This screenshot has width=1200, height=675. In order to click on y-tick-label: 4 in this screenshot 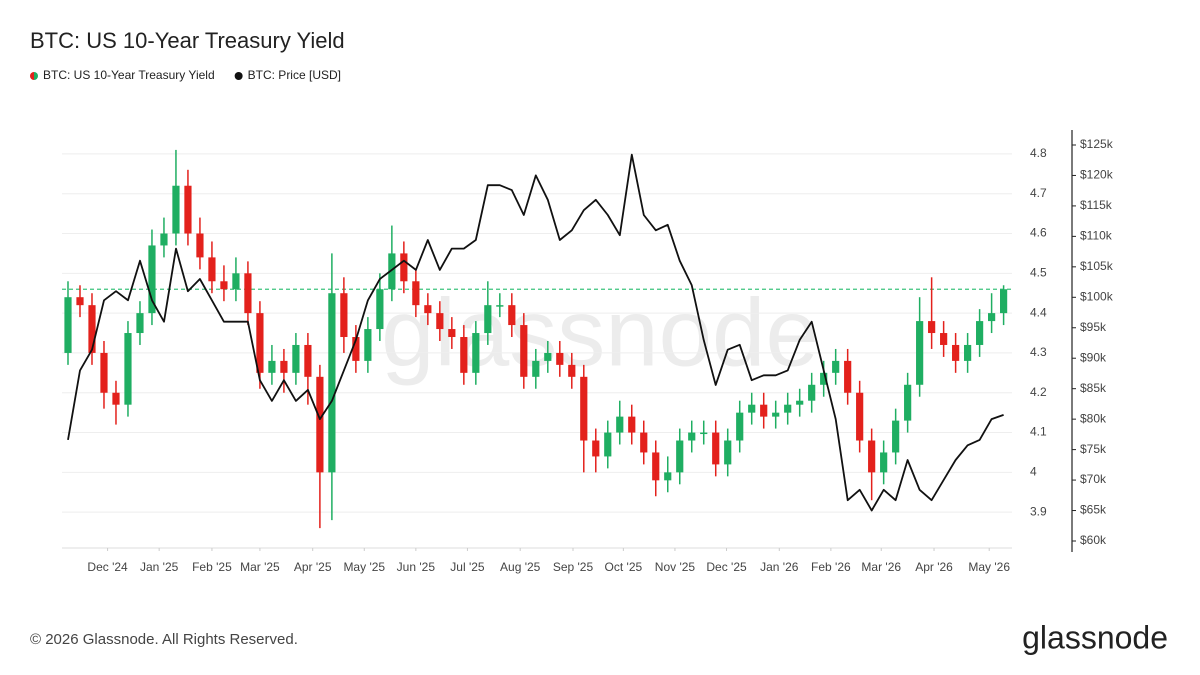, I will do `click(1033, 472)`.